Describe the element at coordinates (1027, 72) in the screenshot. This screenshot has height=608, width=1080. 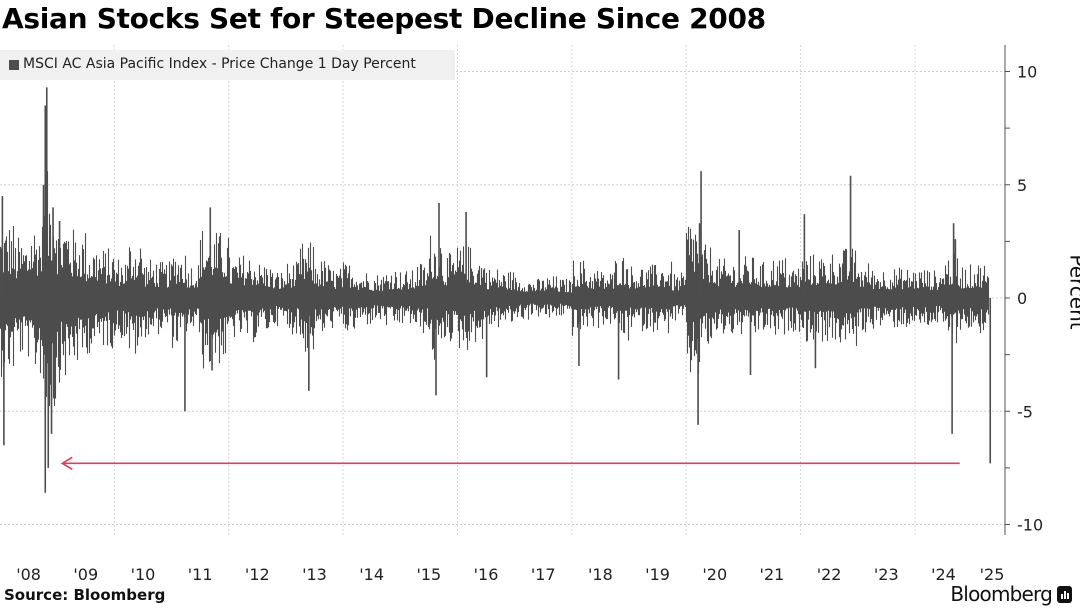
I see `y-tick-label: 10` at that location.